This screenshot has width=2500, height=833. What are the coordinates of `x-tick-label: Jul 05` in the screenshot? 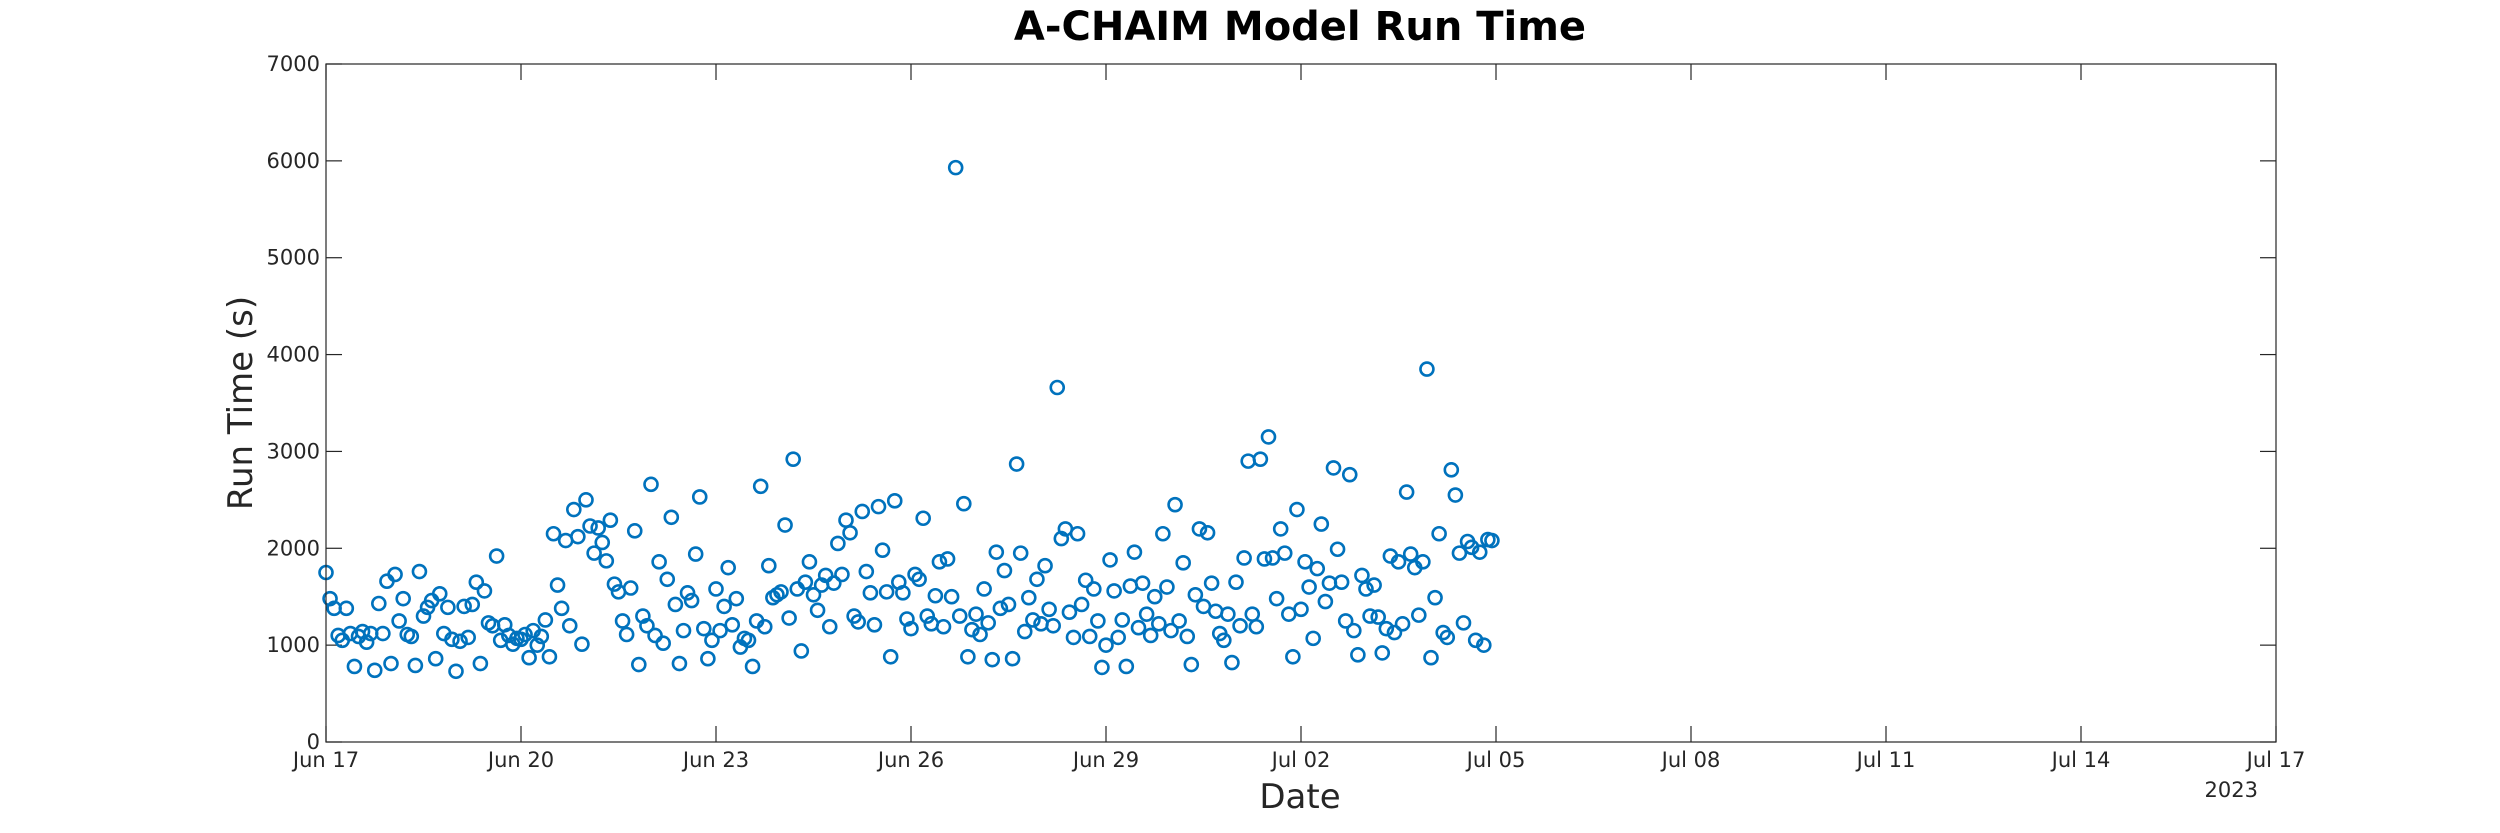 It's located at (1495, 760).